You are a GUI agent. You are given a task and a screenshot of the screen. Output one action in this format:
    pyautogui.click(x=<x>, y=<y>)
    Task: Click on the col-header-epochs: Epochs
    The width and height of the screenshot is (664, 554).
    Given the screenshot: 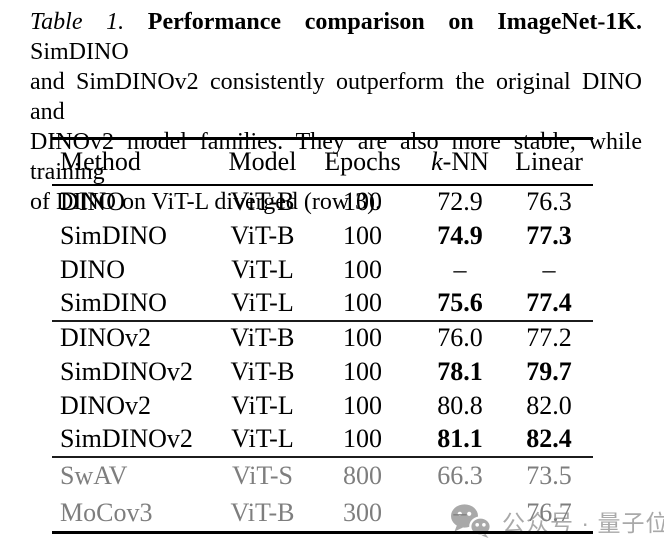 What is the action you would take?
    pyautogui.click(x=362, y=162)
    